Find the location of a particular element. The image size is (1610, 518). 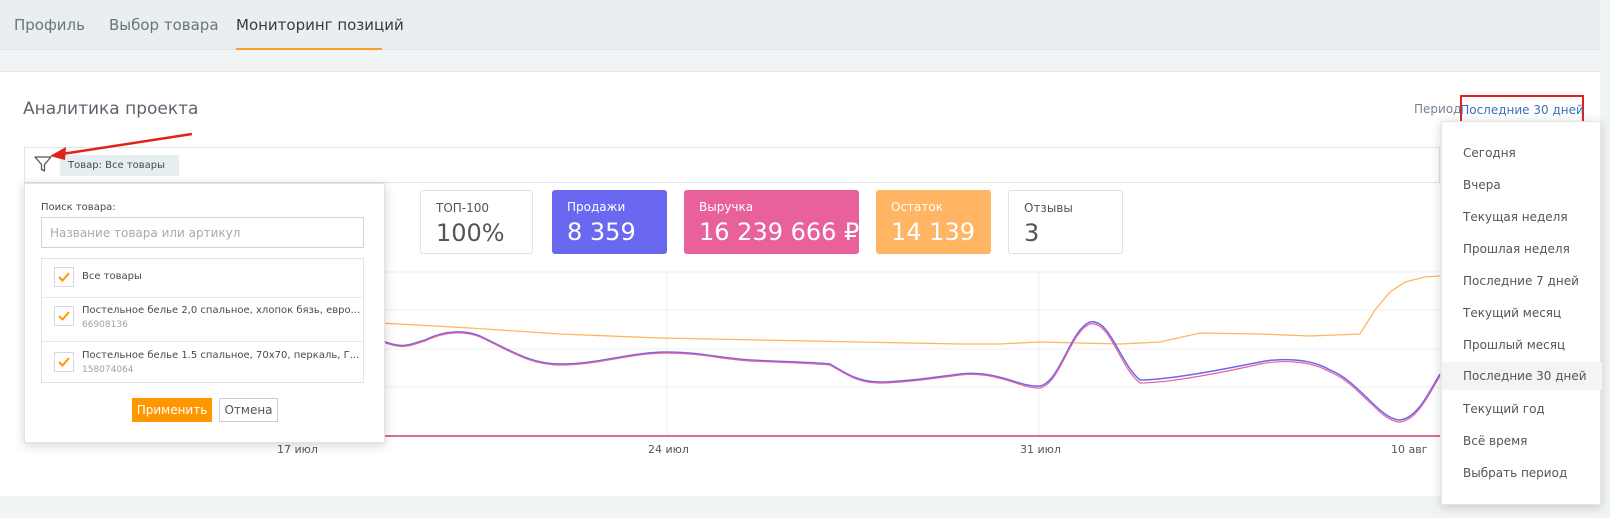

tab-profile: Профиль is located at coordinates (49, 25).